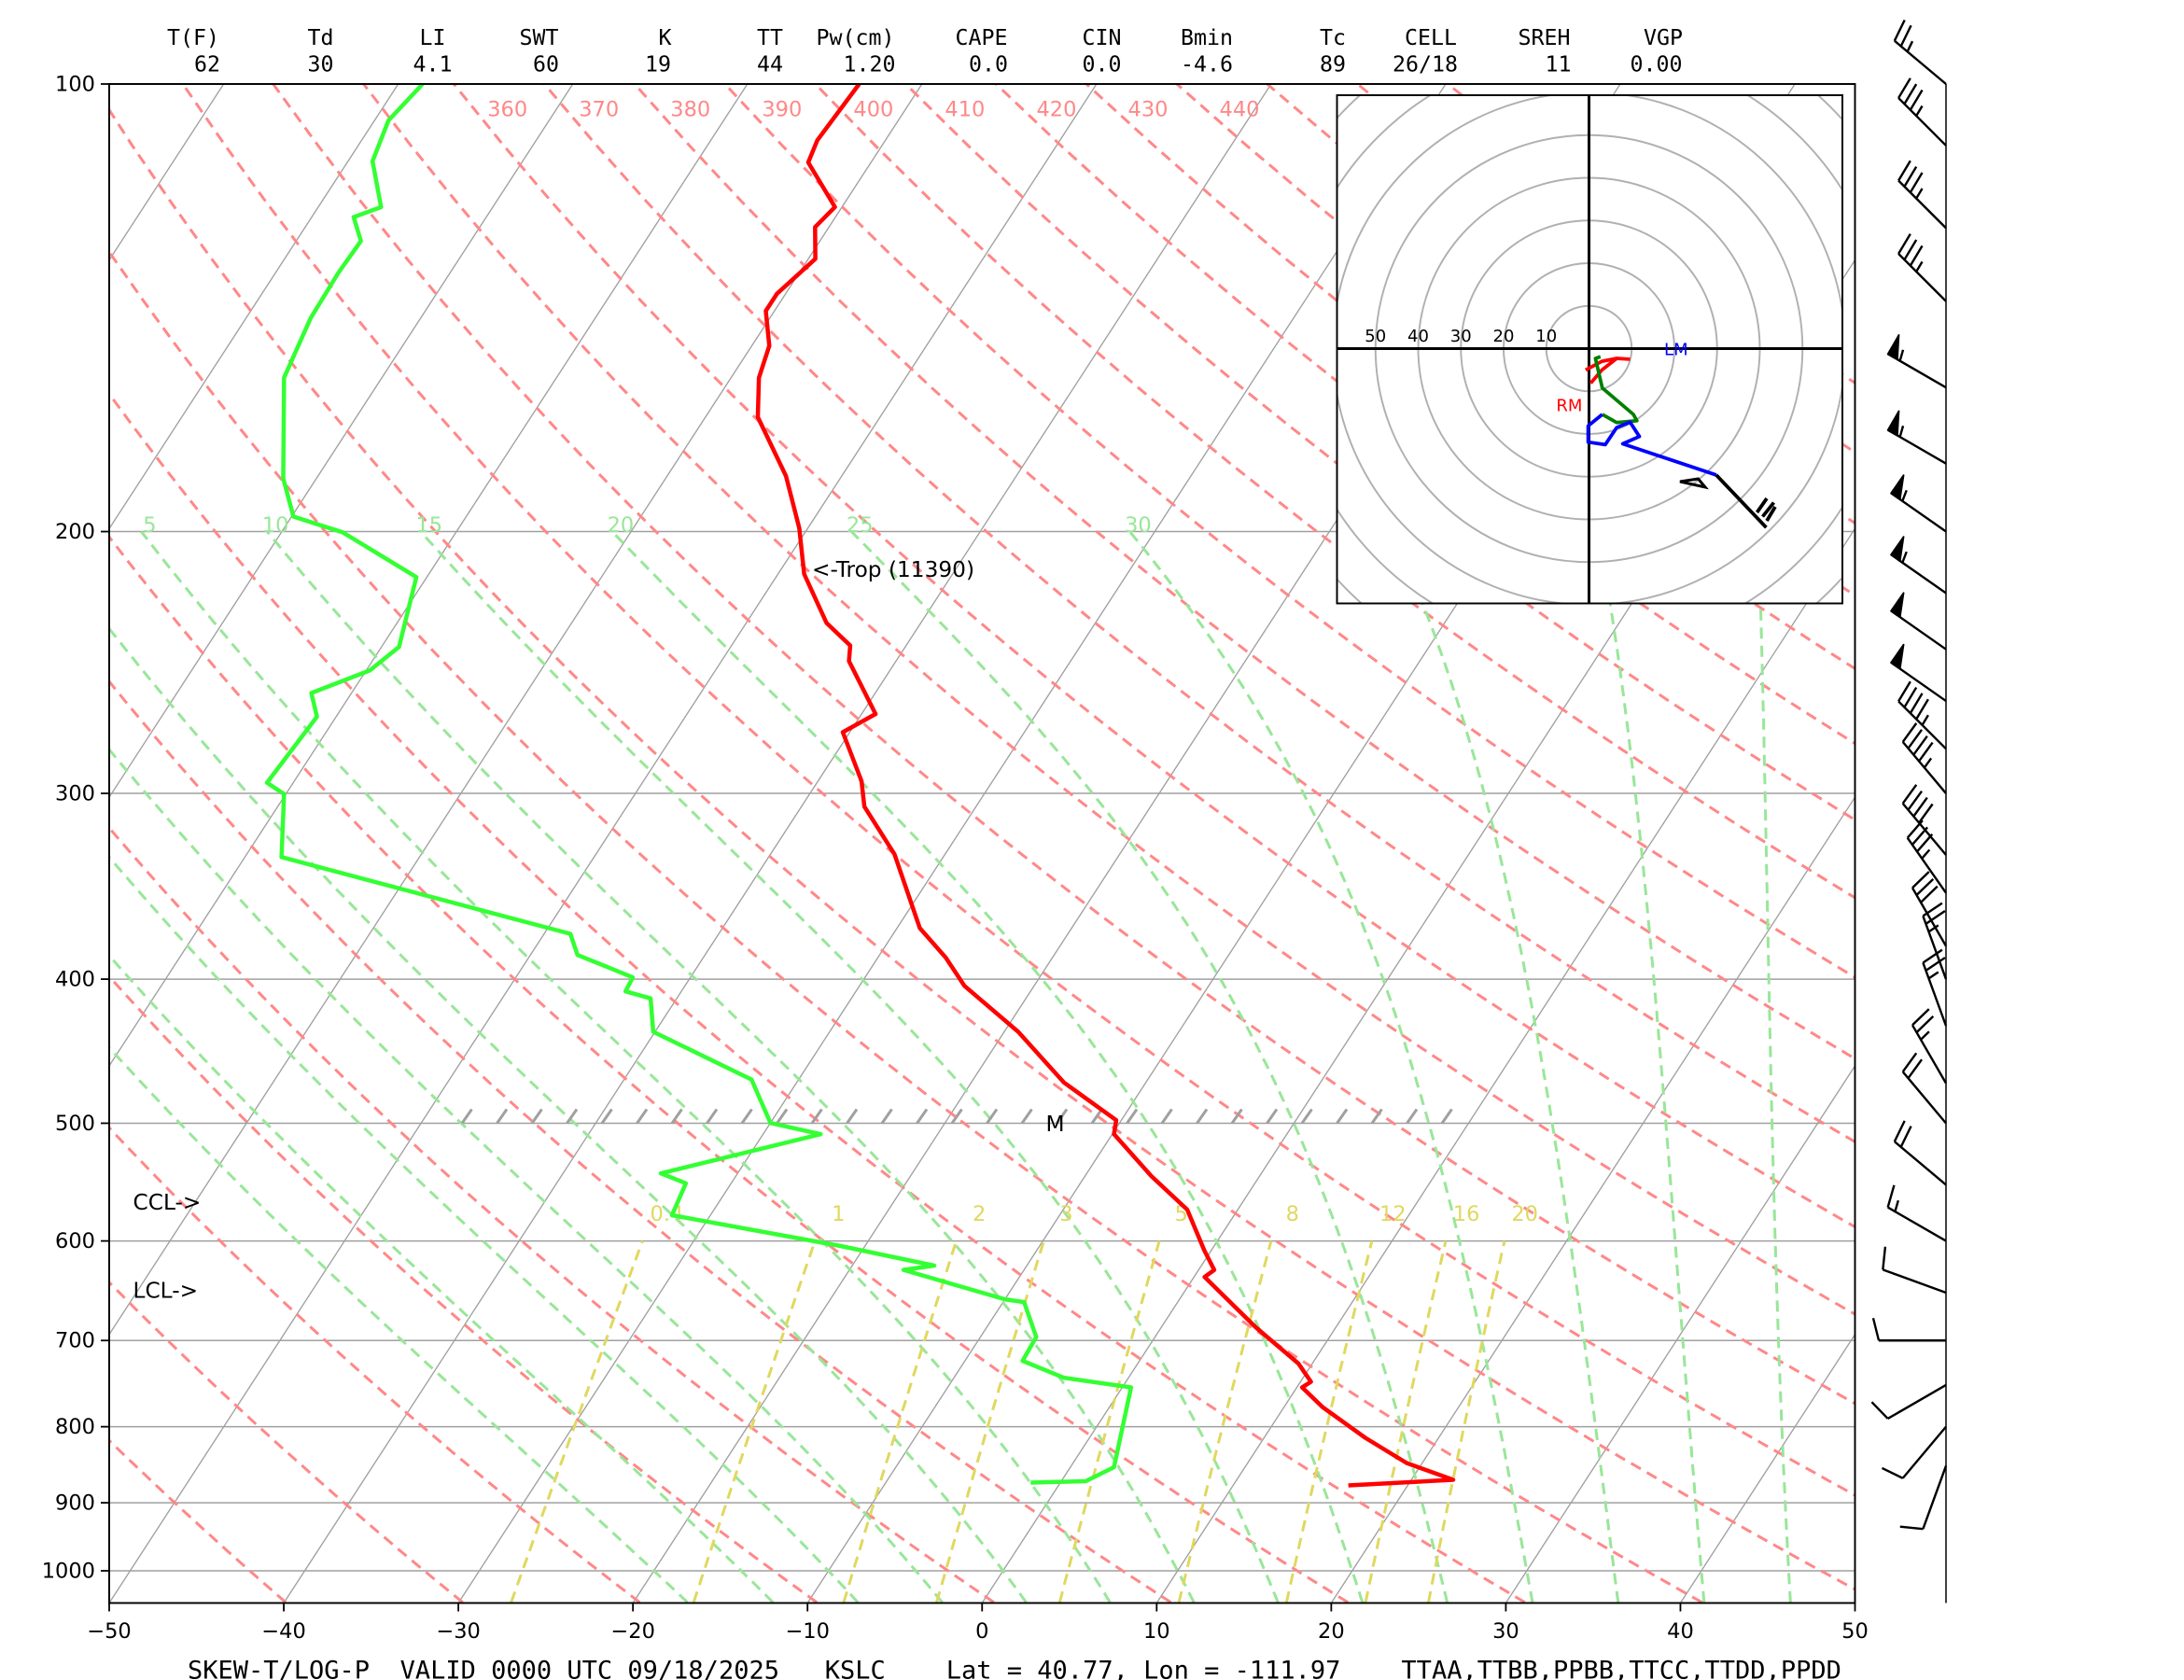 Image resolution: width=2184 pixels, height=1680 pixels. What do you see at coordinates (690, 110) in the screenshot?
I see `dry-adiabat-label: 380` at bounding box center [690, 110].